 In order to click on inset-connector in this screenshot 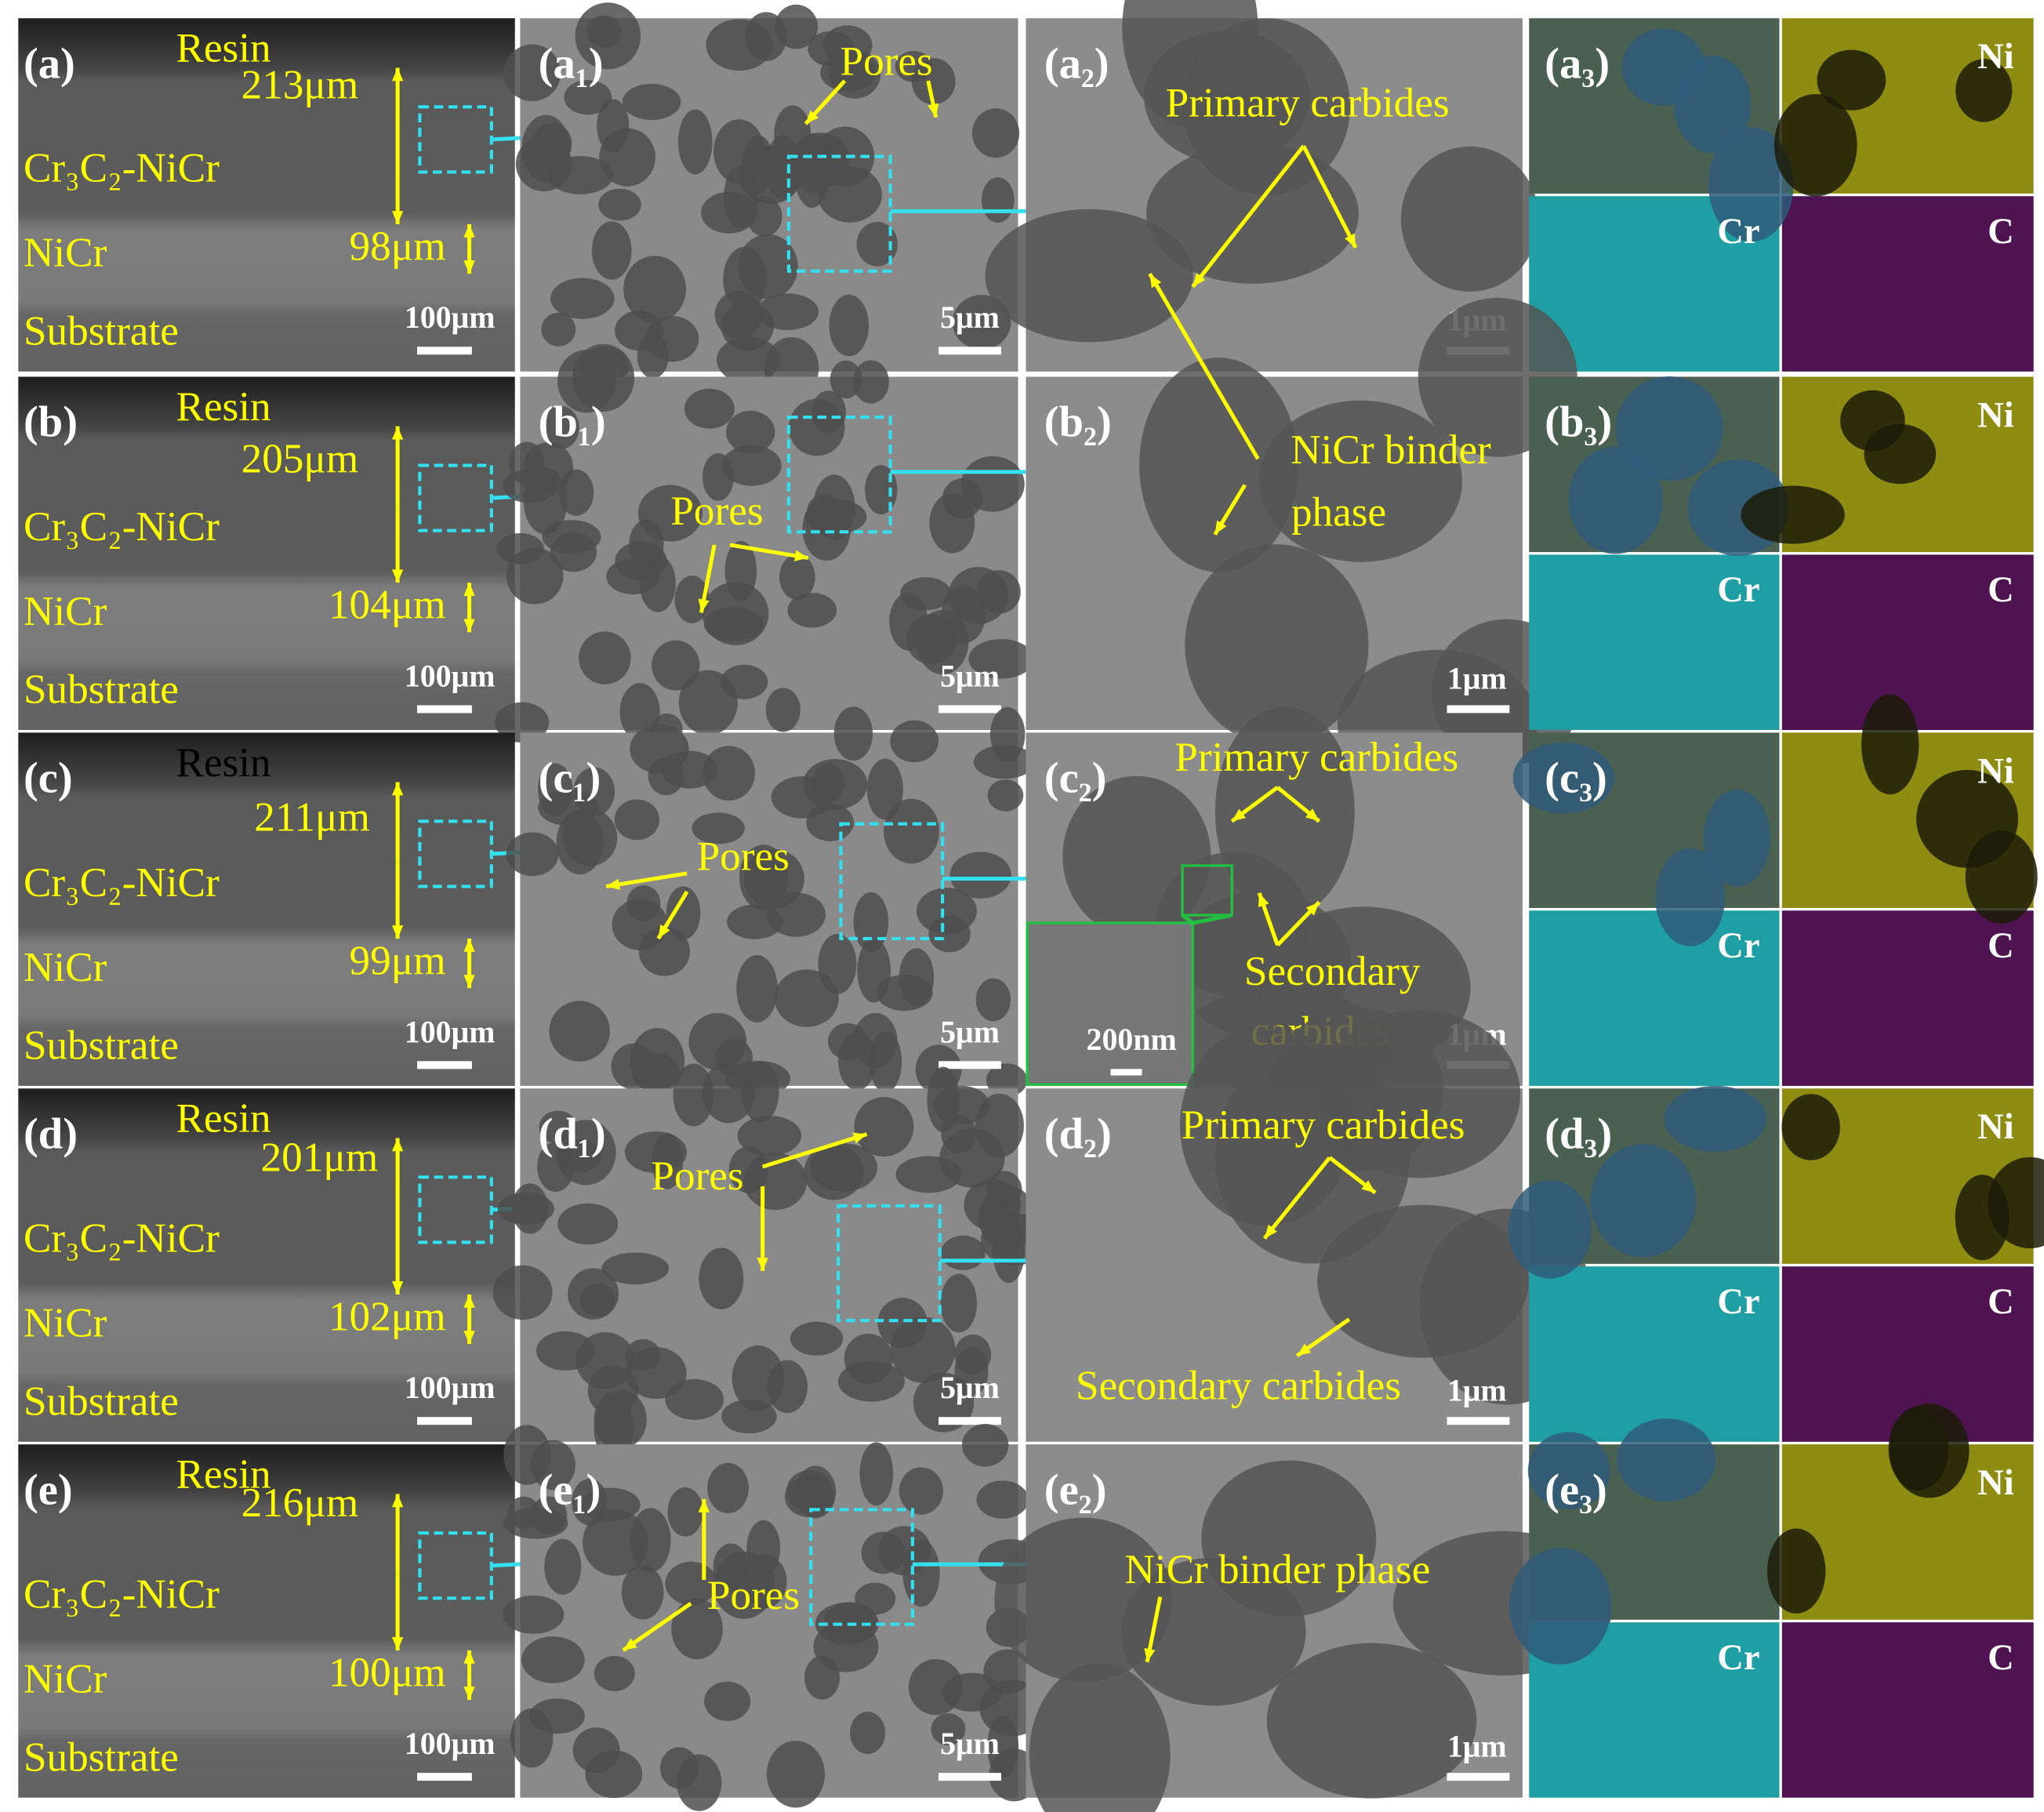, I will do `click(1187, 919)`.